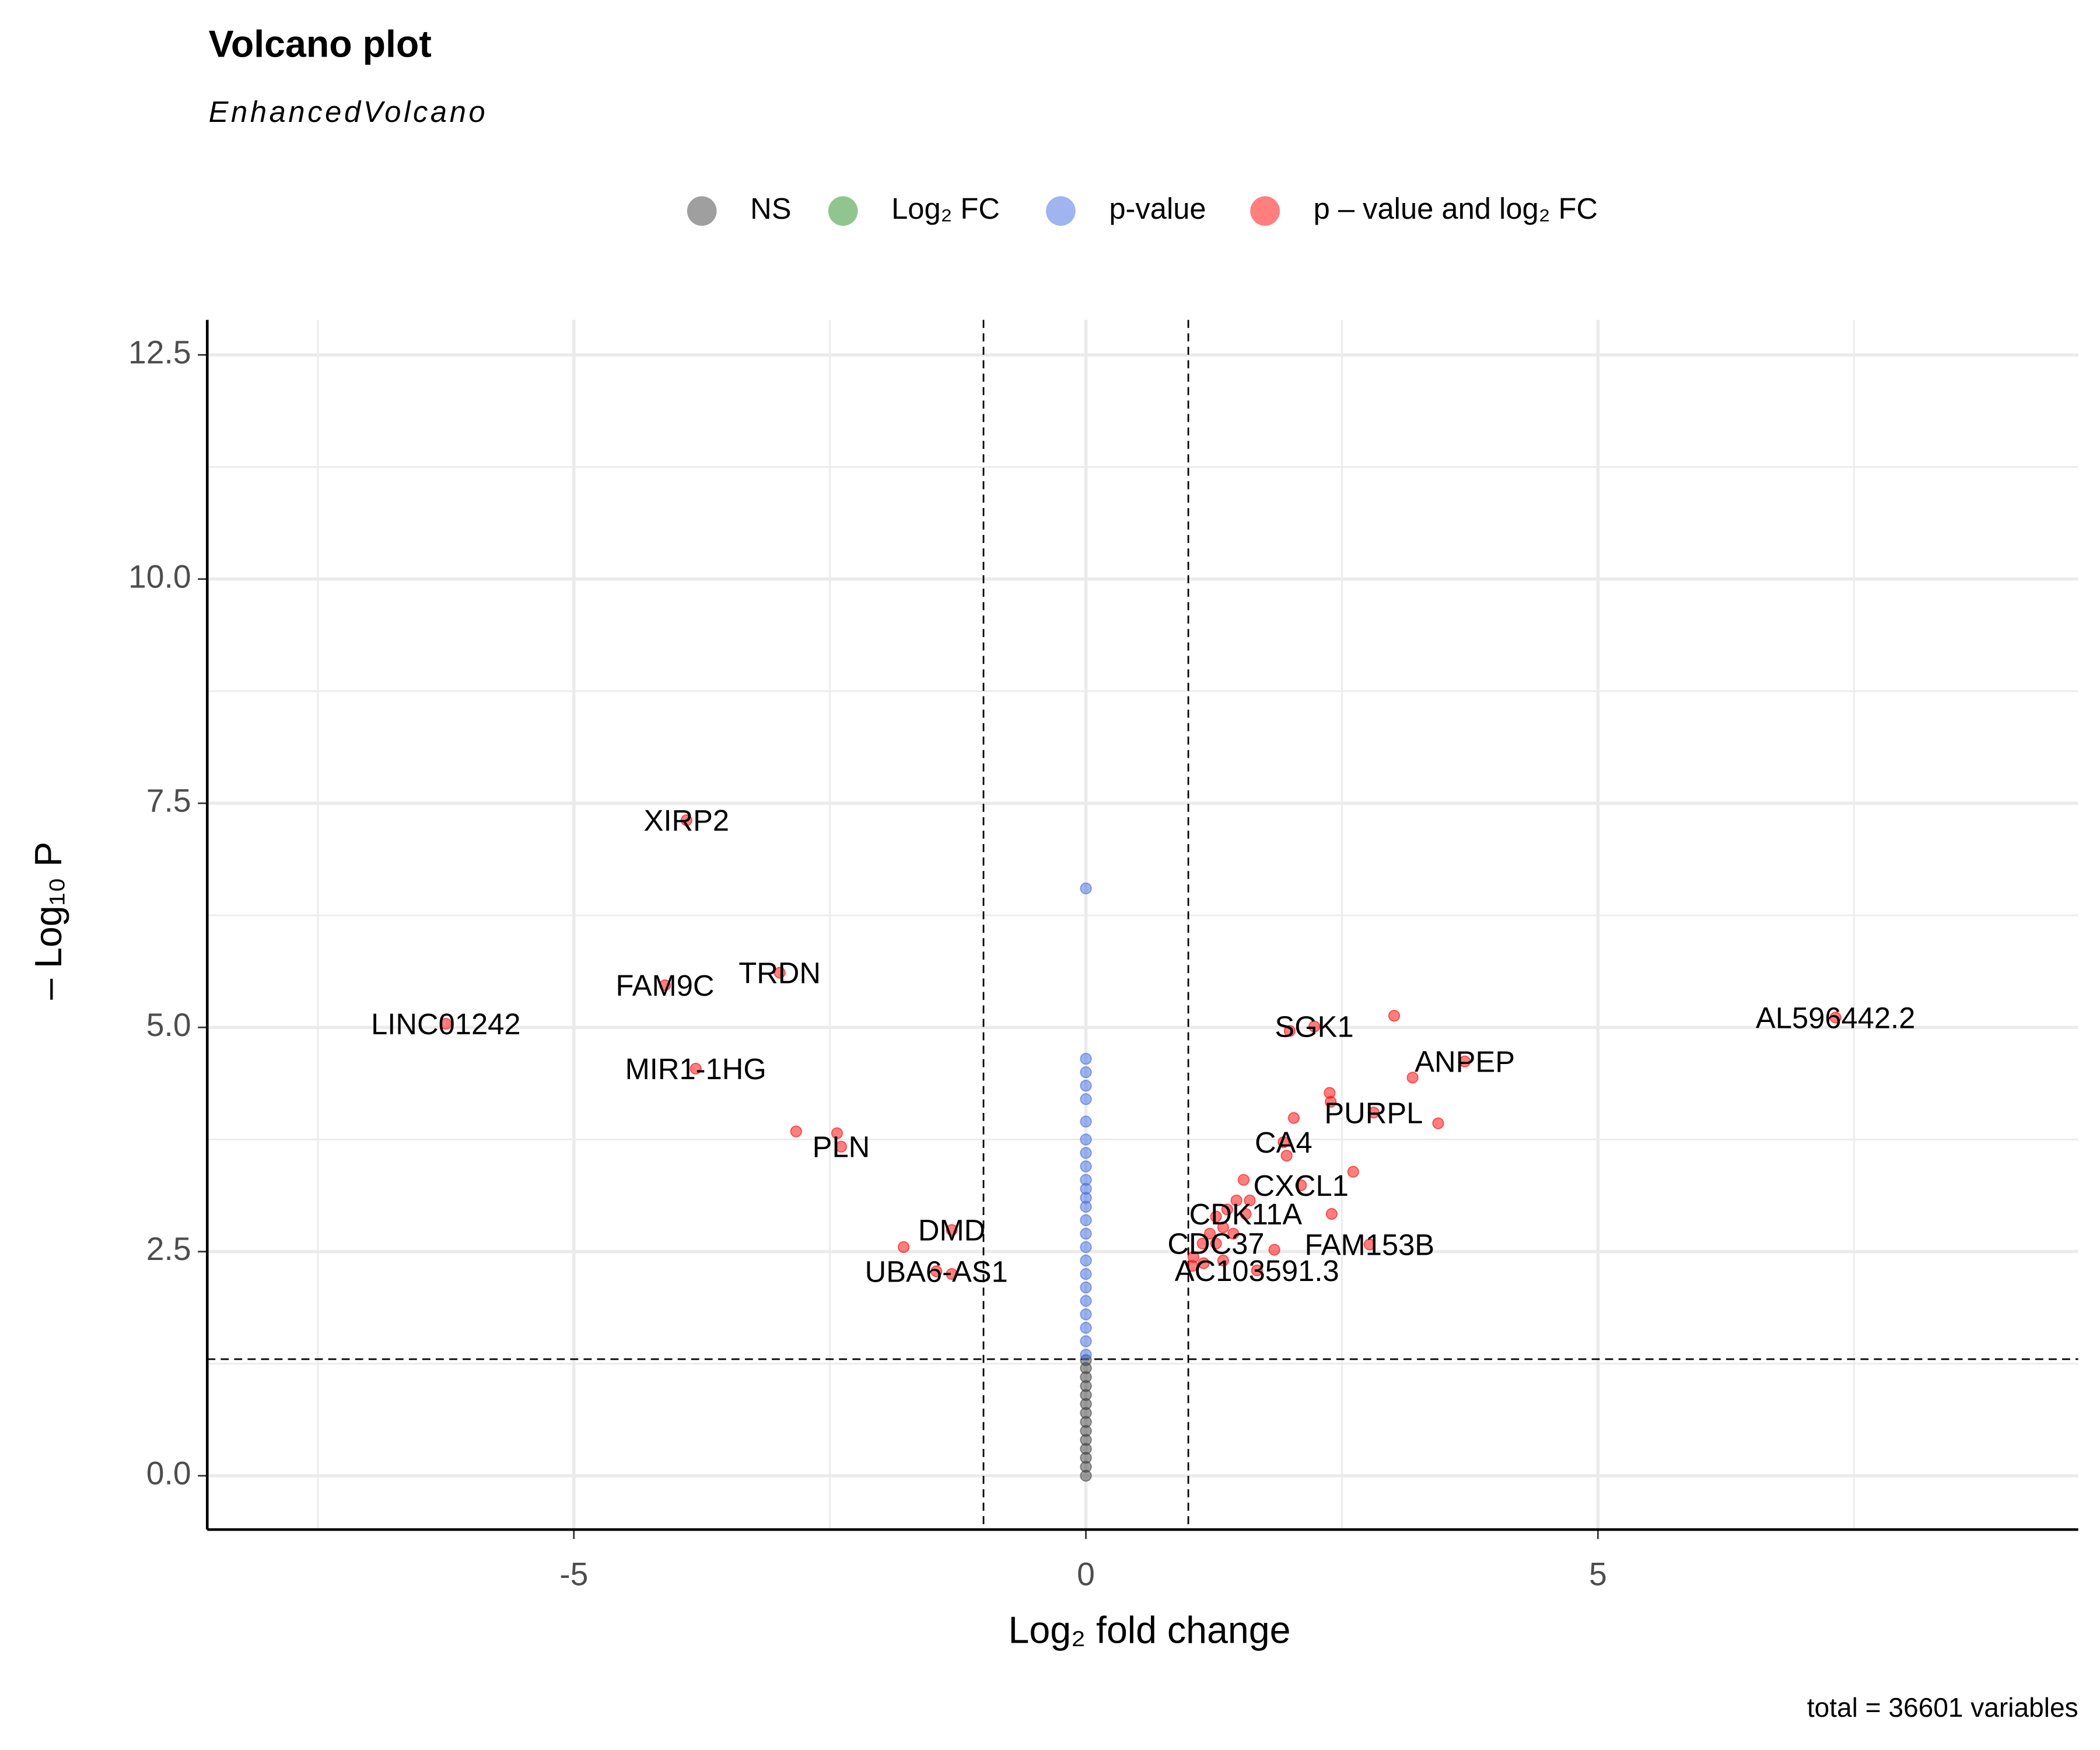 The height and width of the screenshot is (1750, 2100). I want to click on point-label: CXCL1, so click(1301, 1185).